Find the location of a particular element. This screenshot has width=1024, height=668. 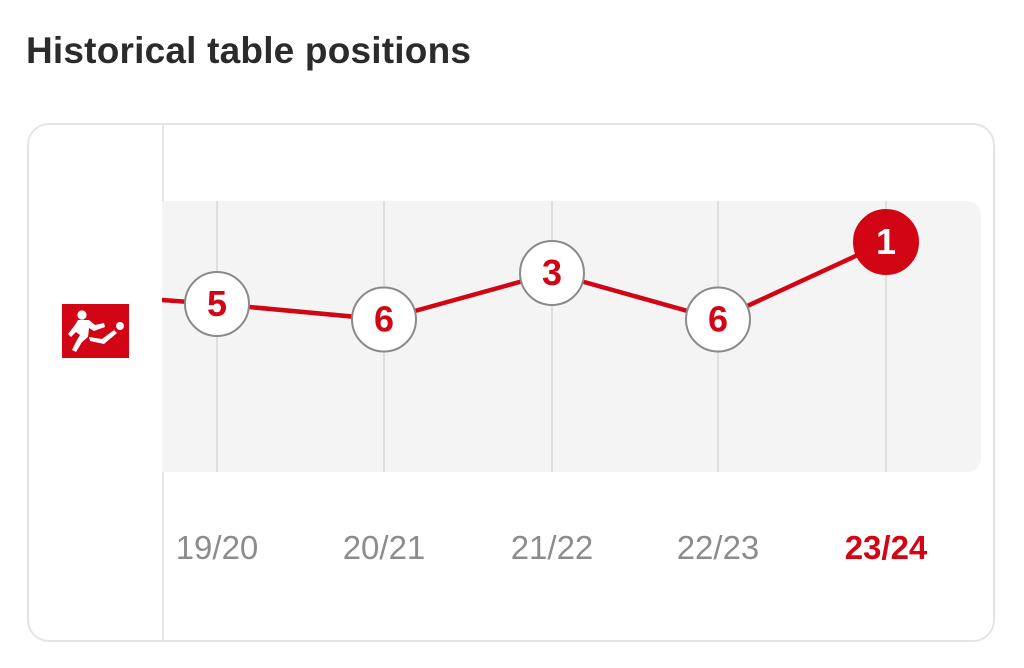

season-label-20-21: 20/21 is located at coordinates (384, 547).